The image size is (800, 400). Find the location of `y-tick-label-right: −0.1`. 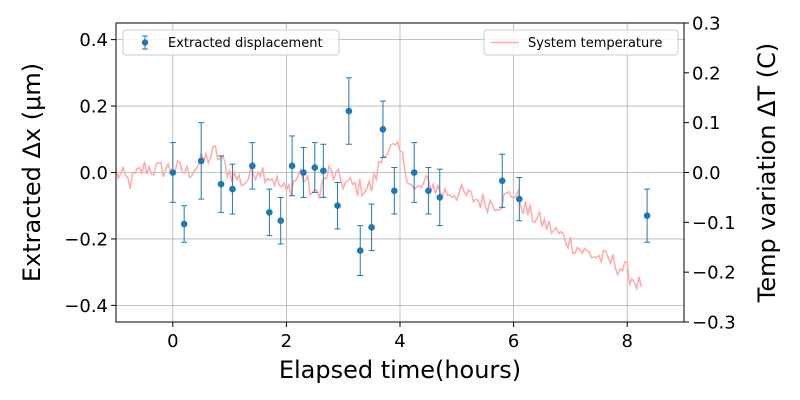

y-tick-label-right: −0.1 is located at coordinates (714, 223).